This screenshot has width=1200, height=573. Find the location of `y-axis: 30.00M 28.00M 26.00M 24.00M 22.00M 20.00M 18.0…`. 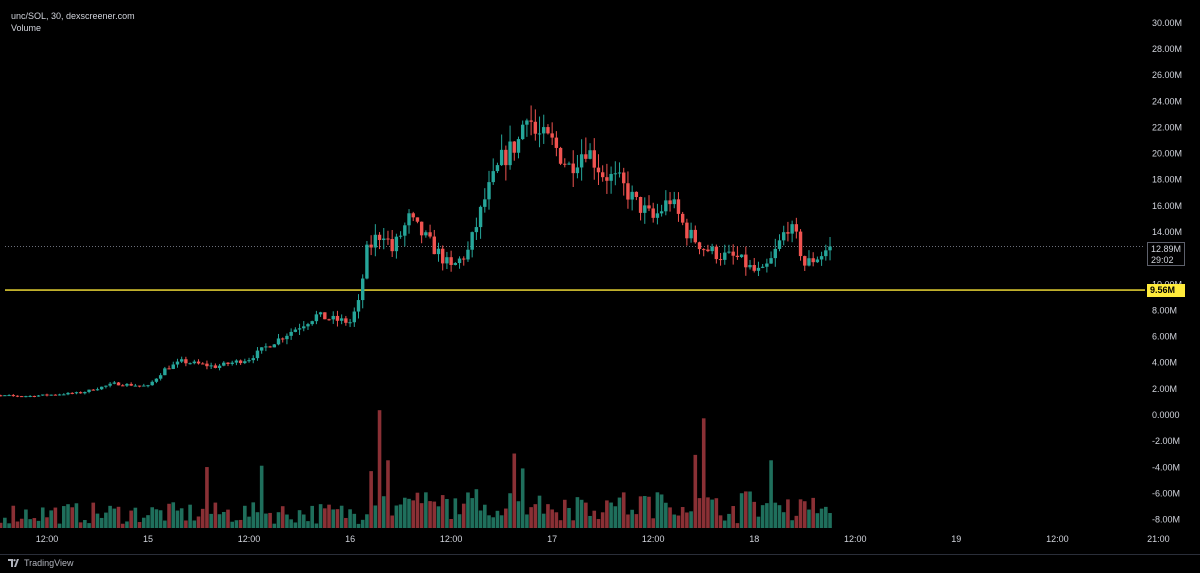

y-axis: 30.00M 28.00M 26.00M 24.00M 22.00M 20.00M 18.0… is located at coordinates (1167, 271).